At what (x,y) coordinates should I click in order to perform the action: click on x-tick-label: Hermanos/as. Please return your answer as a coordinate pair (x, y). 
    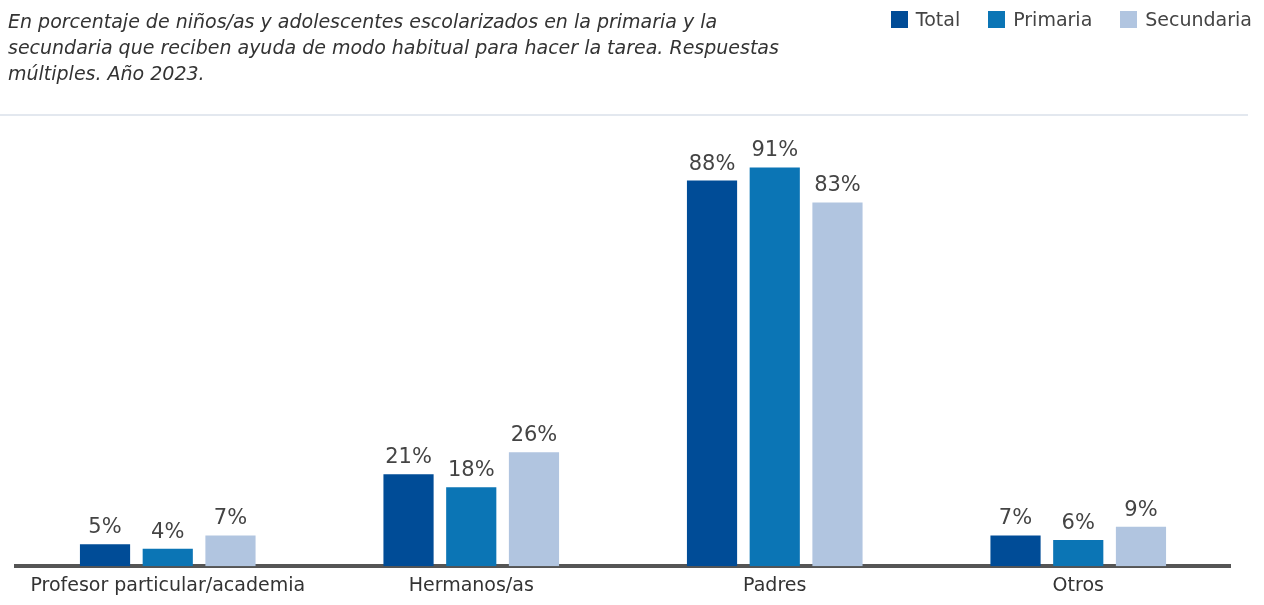
    Looking at the image, I should click on (471, 583).